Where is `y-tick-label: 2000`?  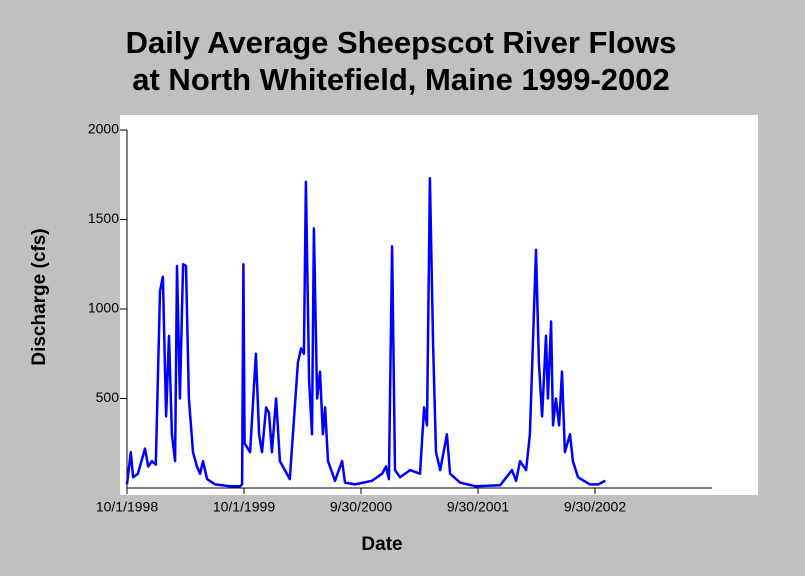 y-tick-label: 2000 is located at coordinates (103, 129).